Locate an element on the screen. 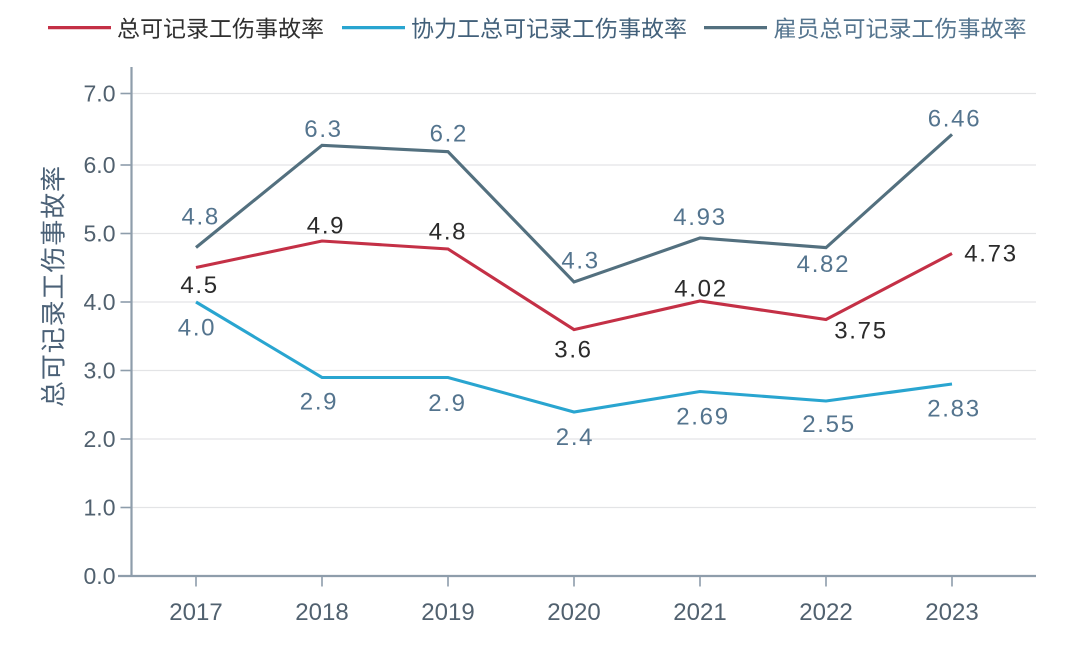 This screenshot has width=1080, height=654. svg-text: 5.0 is located at coordinates (100, 234).